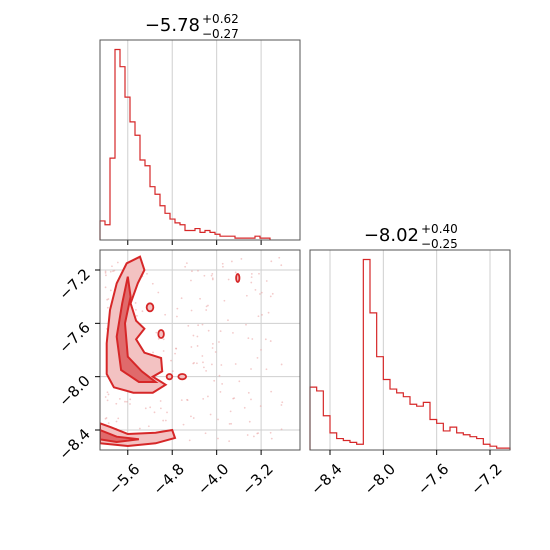 This screenshot has height=550, width=550. I want to click on histogram-param1, so click(185, 144).